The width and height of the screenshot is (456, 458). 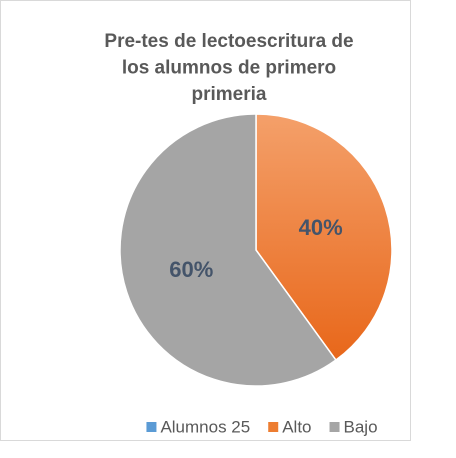 What do you see at coordinates (228, 41) in the screenshot?
I see `chart-title: Pre-tes de lectoescritura de` at bounding box center [228, 41].